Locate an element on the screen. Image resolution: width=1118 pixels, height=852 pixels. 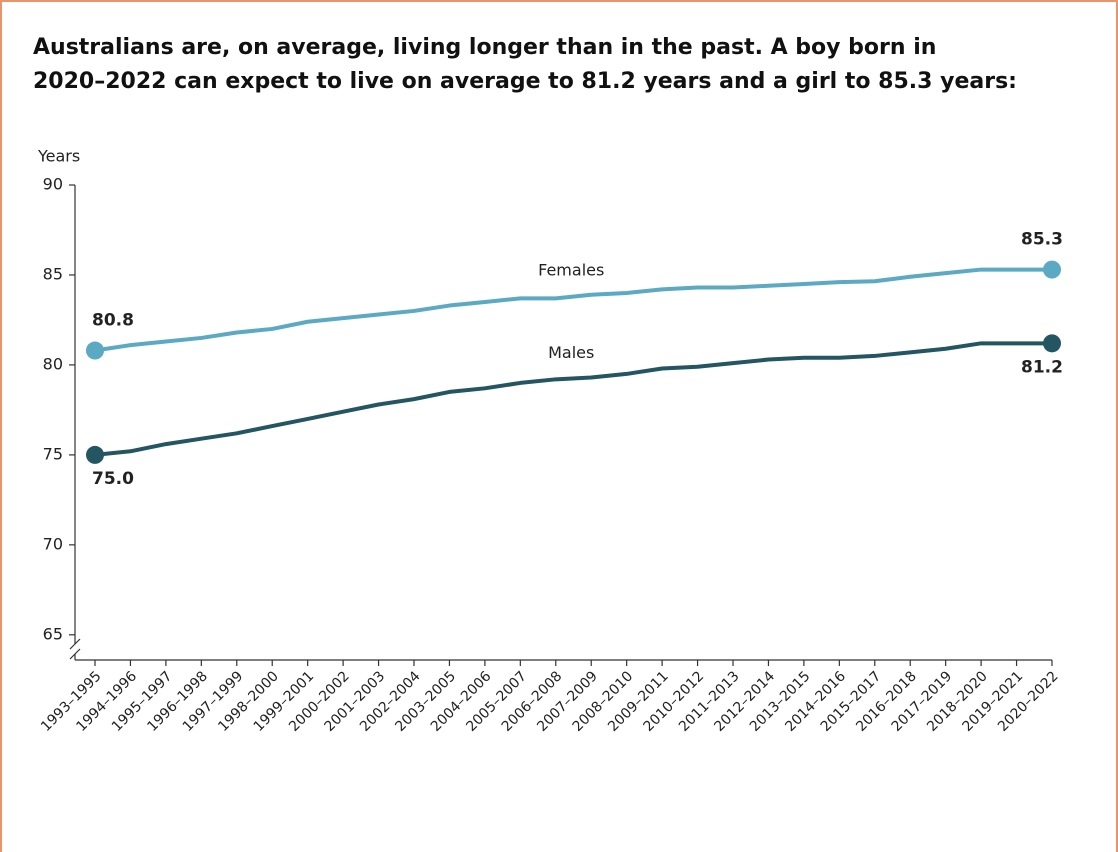
y-tick-label: 85 is located at coordinates (53, 273).